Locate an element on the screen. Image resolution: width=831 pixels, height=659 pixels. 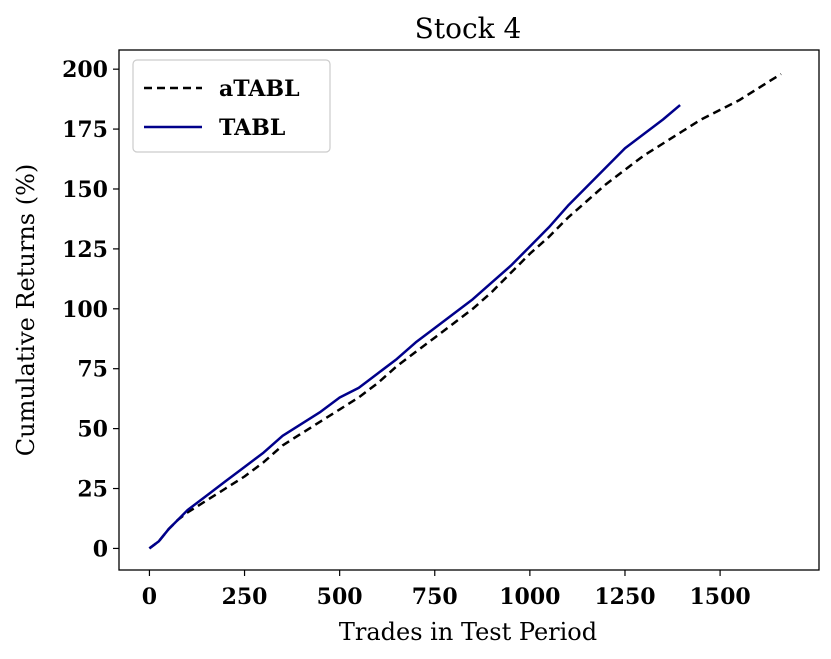
y-tick-label: 25 is located at coordinates (92, 490).